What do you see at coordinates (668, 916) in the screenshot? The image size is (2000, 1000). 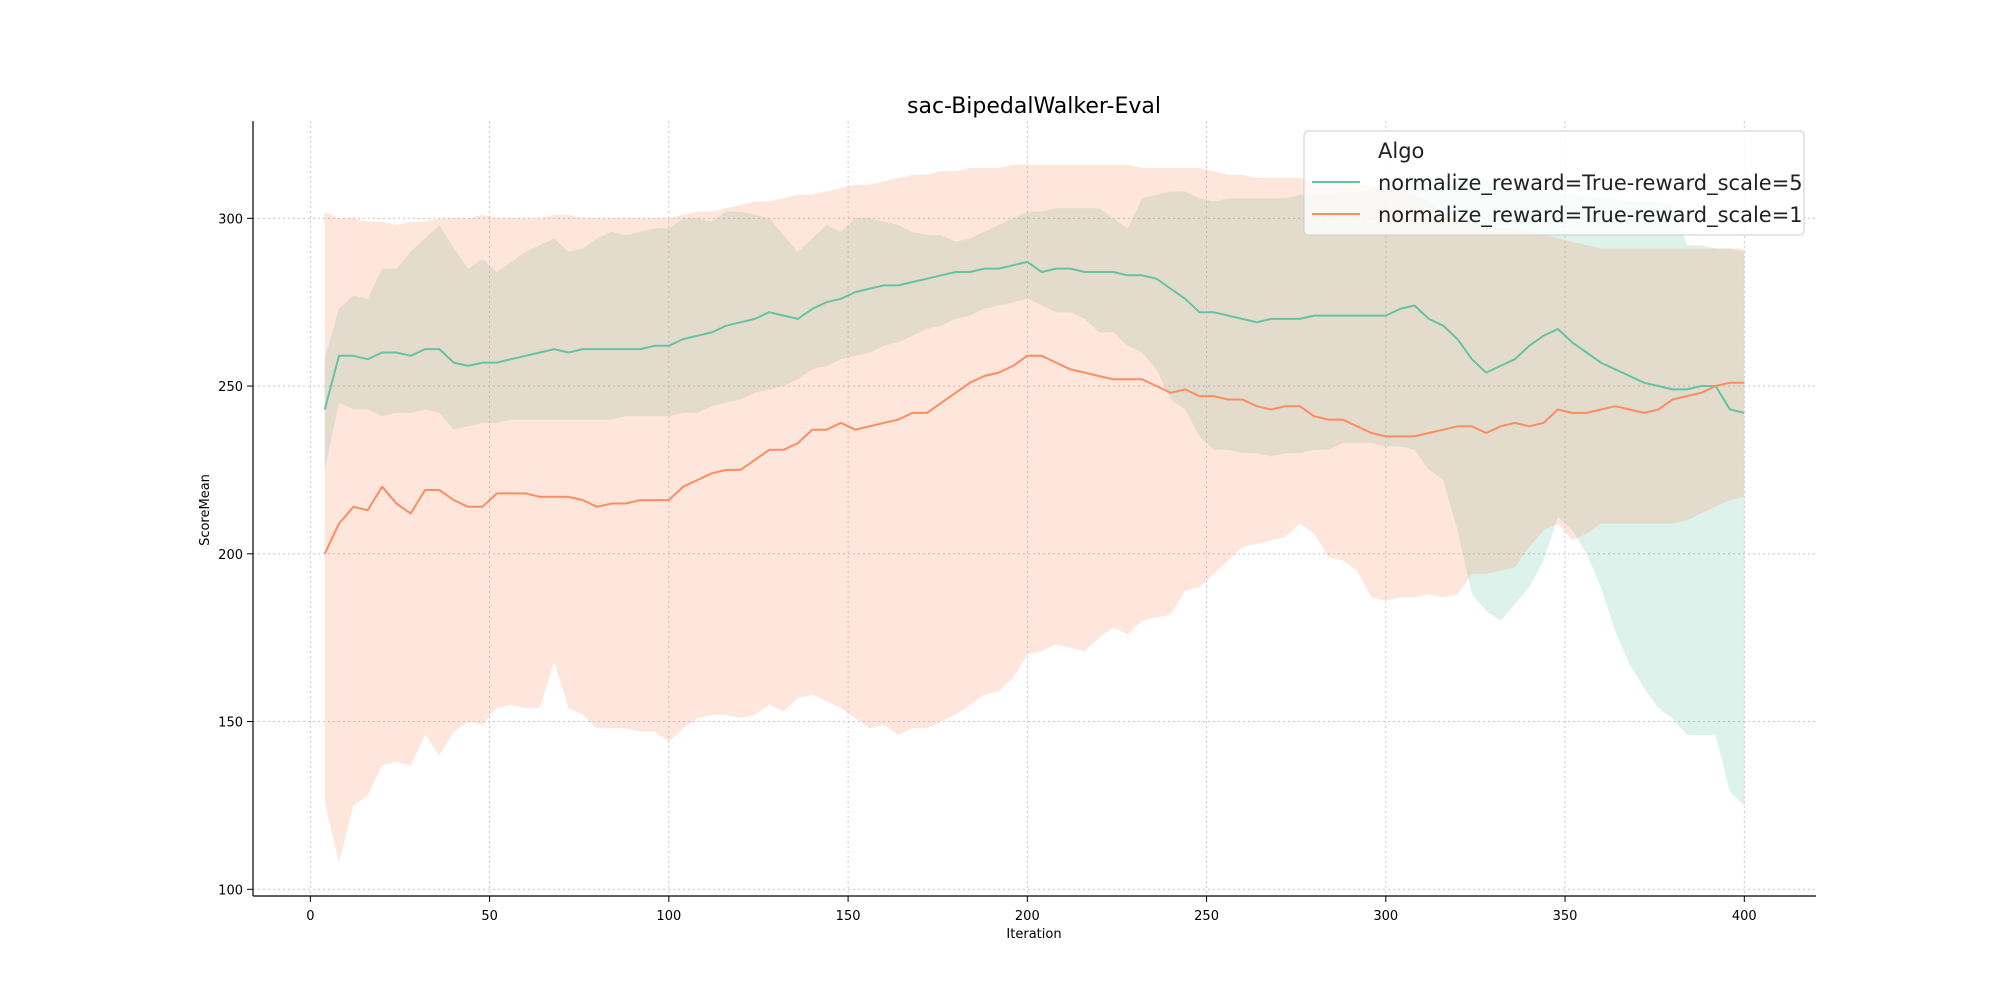 I see `x-tick-label: 100` at bounding box center [668, 916].